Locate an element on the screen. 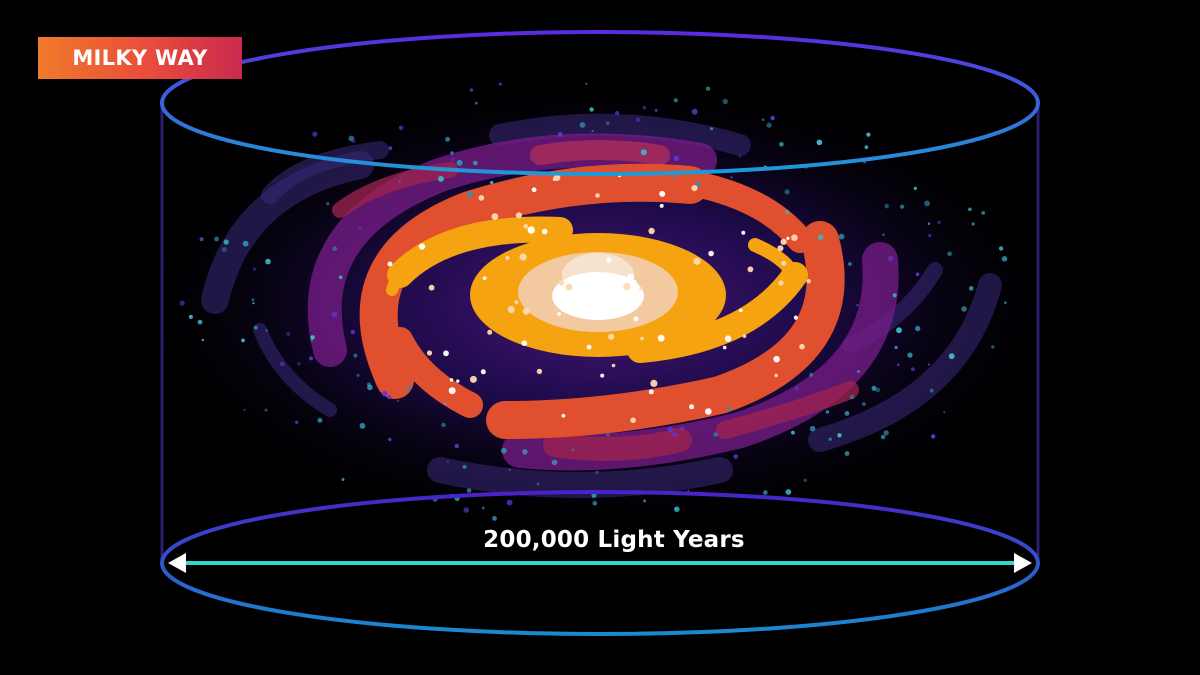 The height and width of the screenshot is (675, 1200). measurement-label: 200,000 Light Years is located at coordinates (614, 540).